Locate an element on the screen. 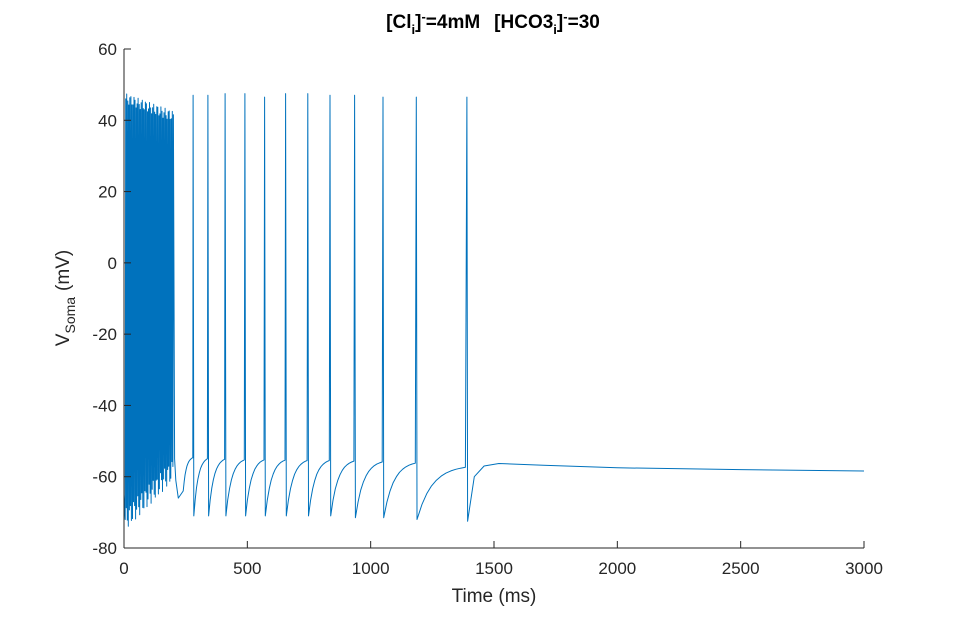 The image size is (955, 617). y-tick-label: 0 is located at coordinates (112, 263).